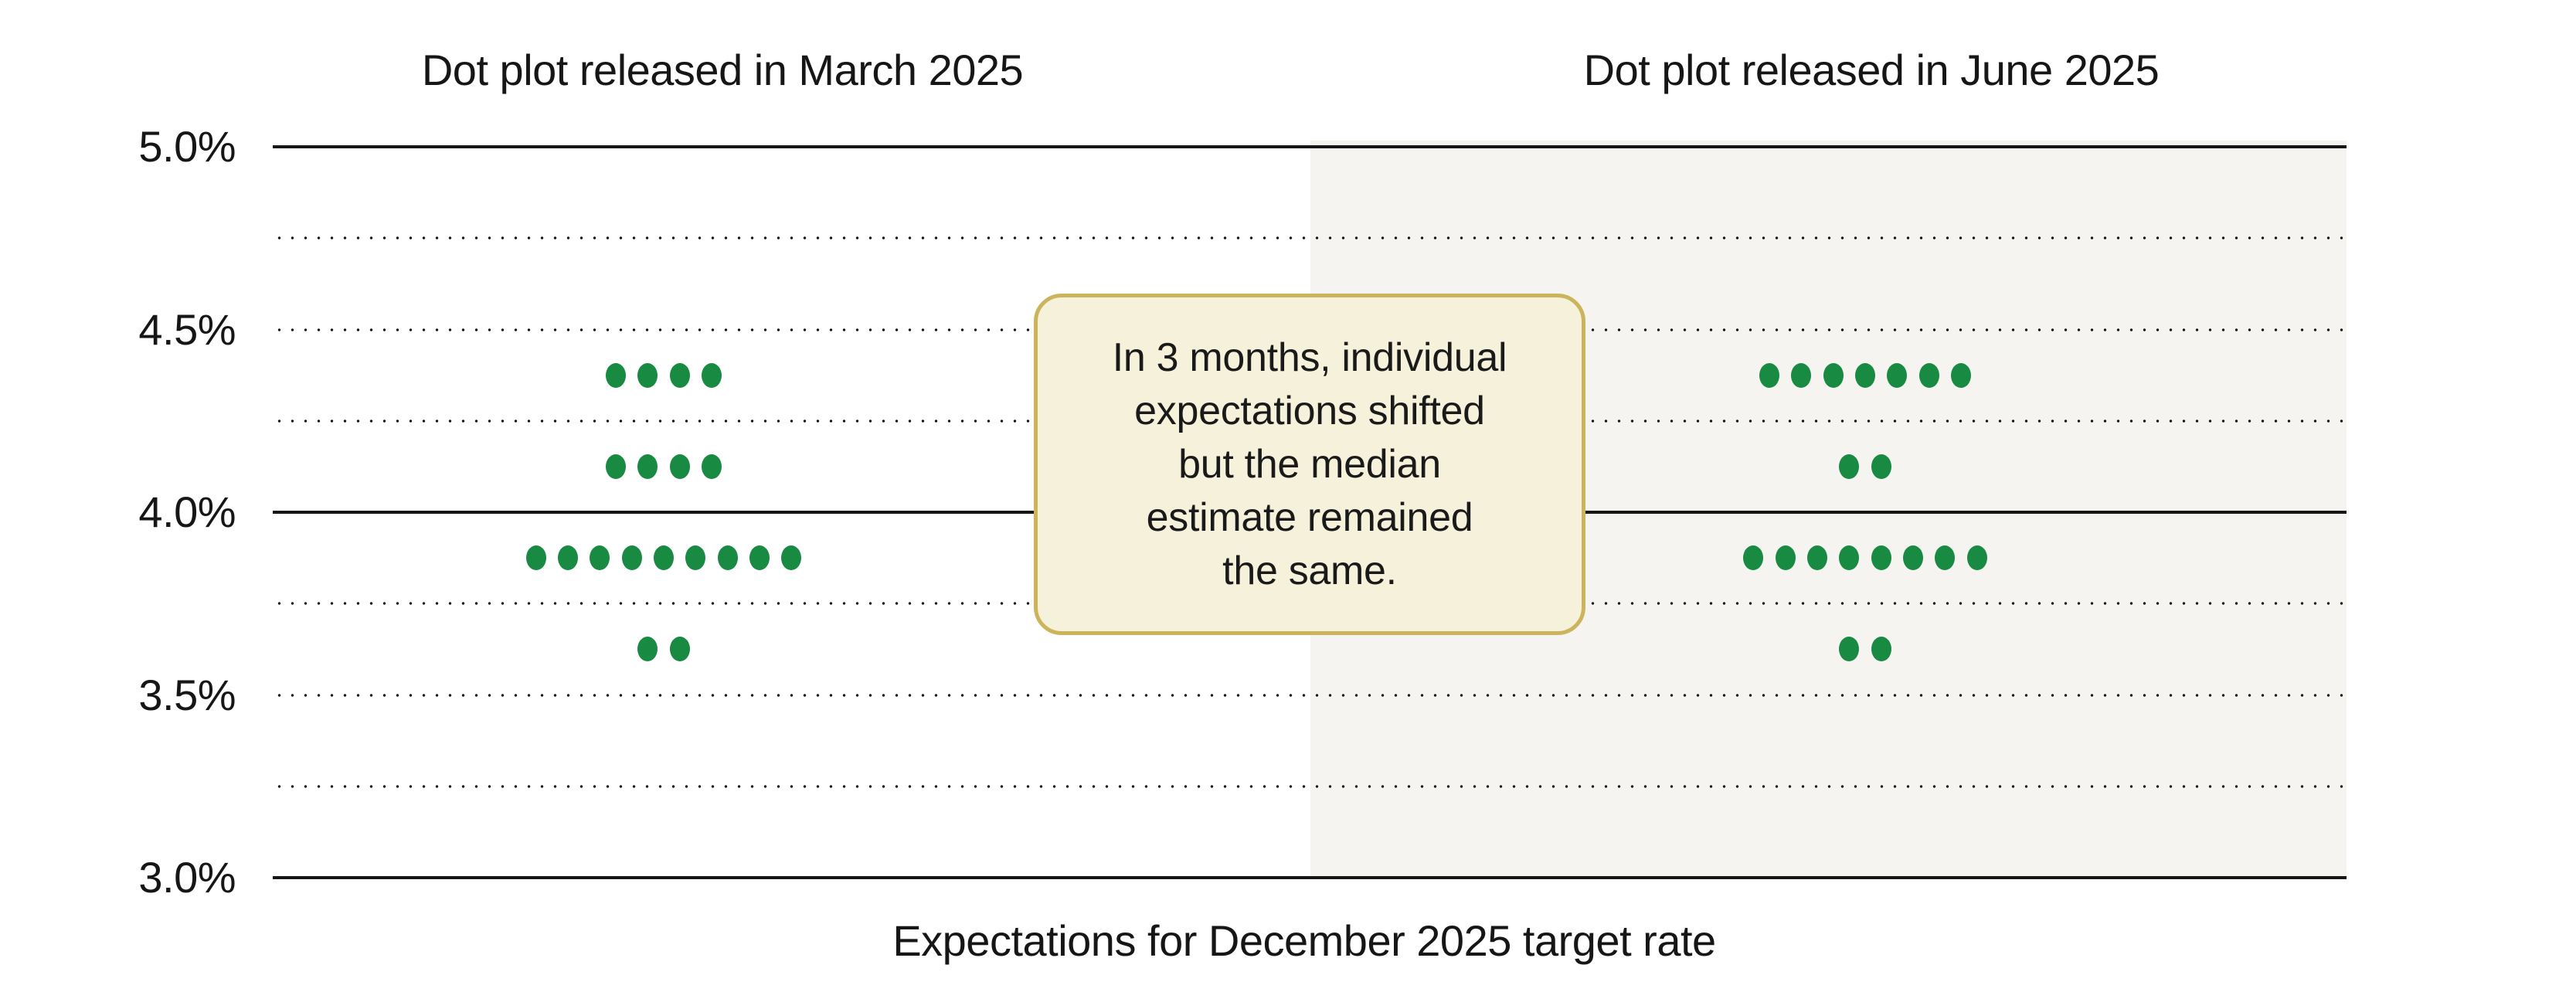 The height and width of the screenshot is (992, 2576). Describe the element at coordinates (1310, 146) in the screenshot. I see `gridline-5.00pct` at that location.